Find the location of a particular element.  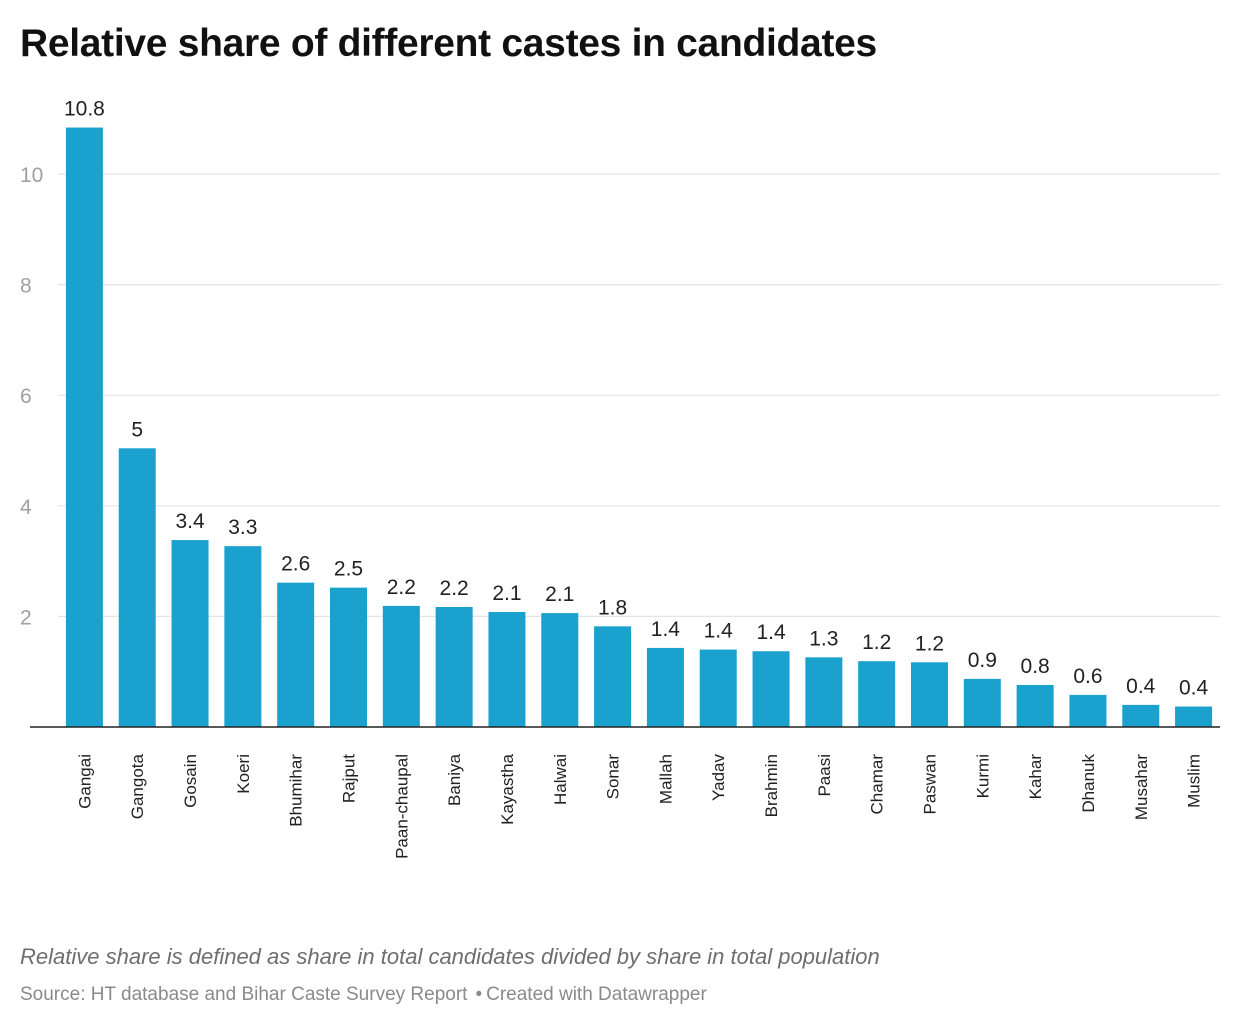

value-label-muslim: 0.4 is located at coordinates (1194, 688).